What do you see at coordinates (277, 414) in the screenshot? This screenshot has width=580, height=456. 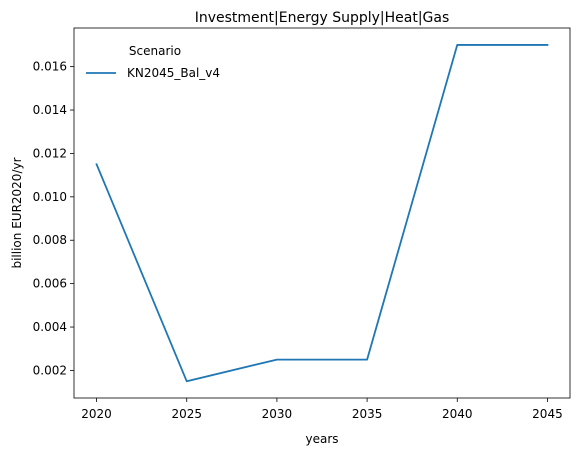 I see `x-tick-label: 2030` at bounding box center [277, 414].